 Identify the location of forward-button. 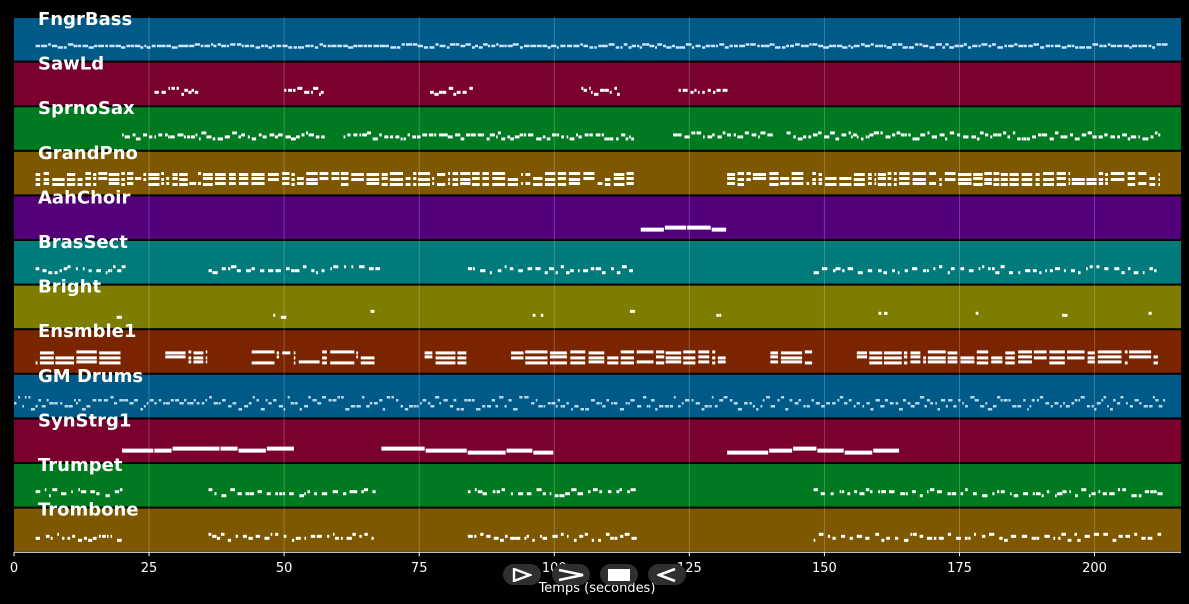
(571, 574).